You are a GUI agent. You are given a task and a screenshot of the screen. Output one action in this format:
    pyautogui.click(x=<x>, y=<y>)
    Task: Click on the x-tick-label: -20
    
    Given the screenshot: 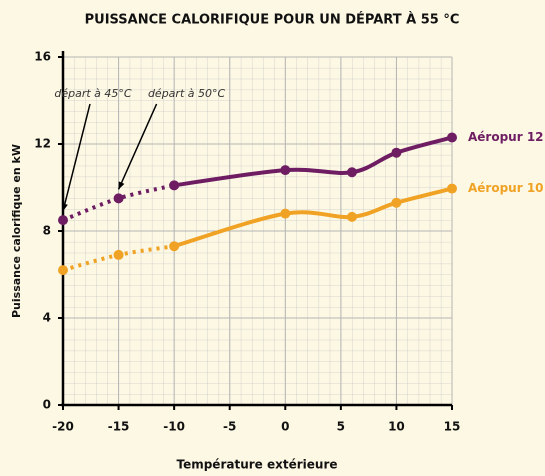 What is the action you would take?
    pyautogui.click(x=63, y=427)
    